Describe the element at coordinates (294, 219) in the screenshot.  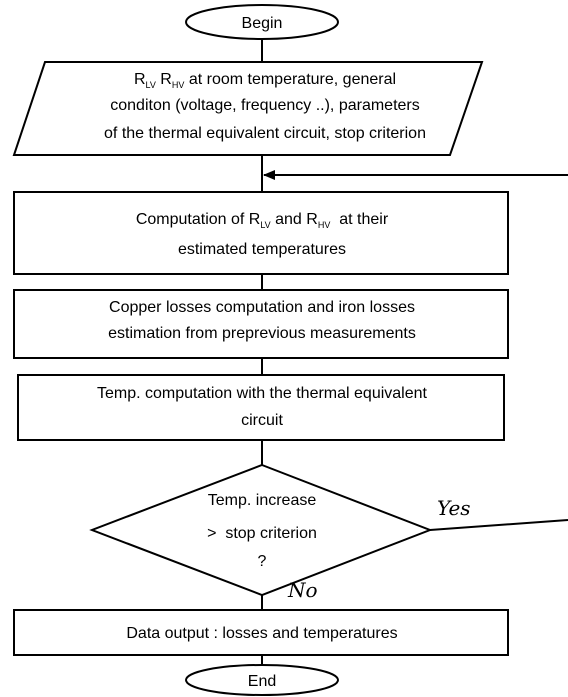
I see `text-run: and R` at that location.